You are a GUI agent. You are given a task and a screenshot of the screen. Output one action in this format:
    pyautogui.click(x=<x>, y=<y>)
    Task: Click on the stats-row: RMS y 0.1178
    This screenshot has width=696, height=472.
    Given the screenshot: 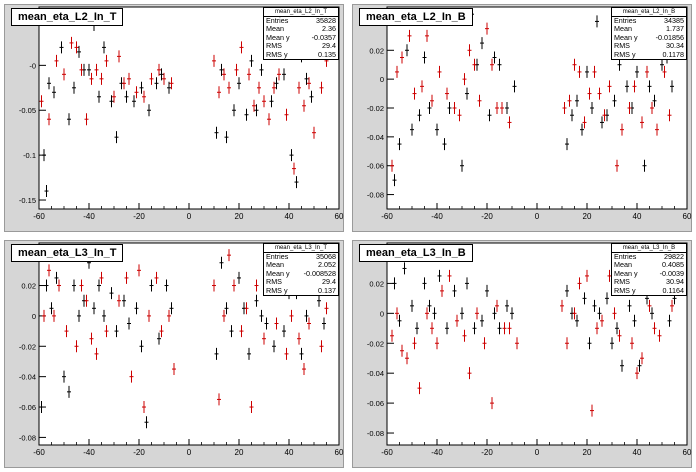 What is the action you would take?
    pyautogui.click(x=649, y=54)
    